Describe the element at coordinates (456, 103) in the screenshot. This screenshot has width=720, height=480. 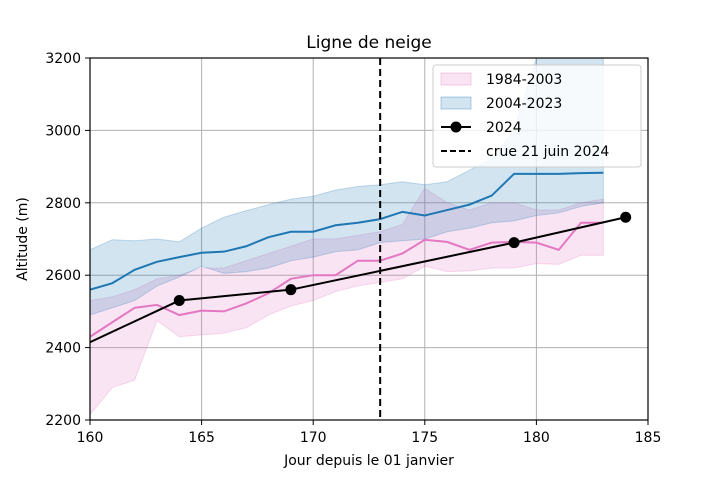
I see `legend-swatch-2004-2023` at that location.